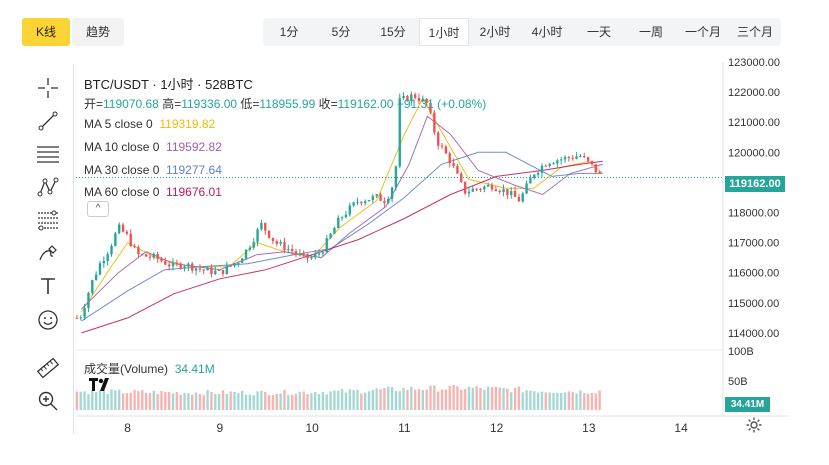 Image resolution: width=829 pixels, height=465 pixels. Describe the element at coordinates (48, 253) in the screenshot. I see `brush-icon` at that location.